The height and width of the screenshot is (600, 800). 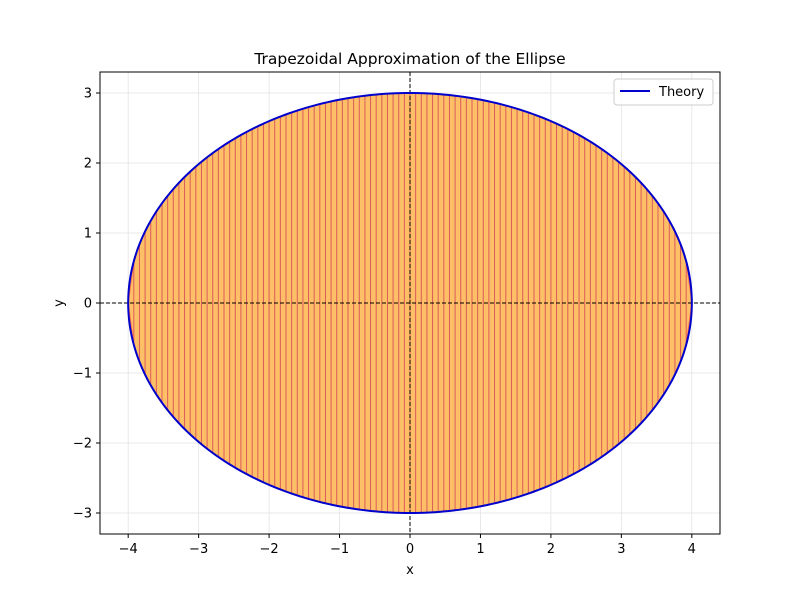 What do you see at coordinates (82, 374) in the screenshot?
I see `y-tick-label: −1` at bounding box center [82, 374].